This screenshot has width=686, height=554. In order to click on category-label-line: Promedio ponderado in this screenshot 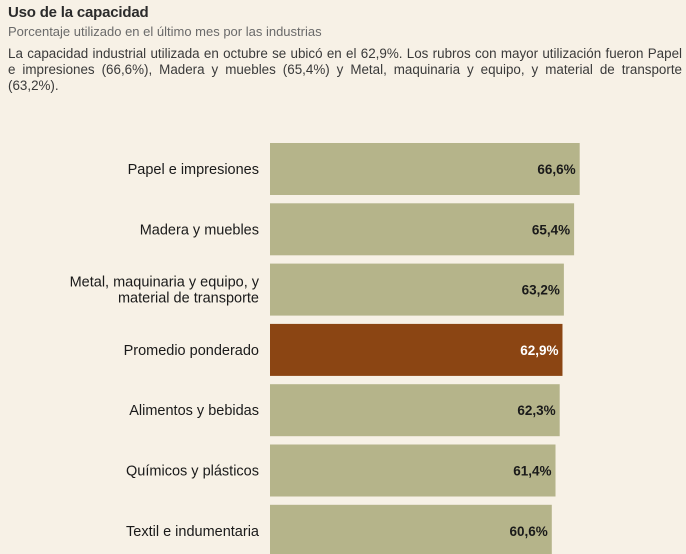, I will do `click(191, 351)`.